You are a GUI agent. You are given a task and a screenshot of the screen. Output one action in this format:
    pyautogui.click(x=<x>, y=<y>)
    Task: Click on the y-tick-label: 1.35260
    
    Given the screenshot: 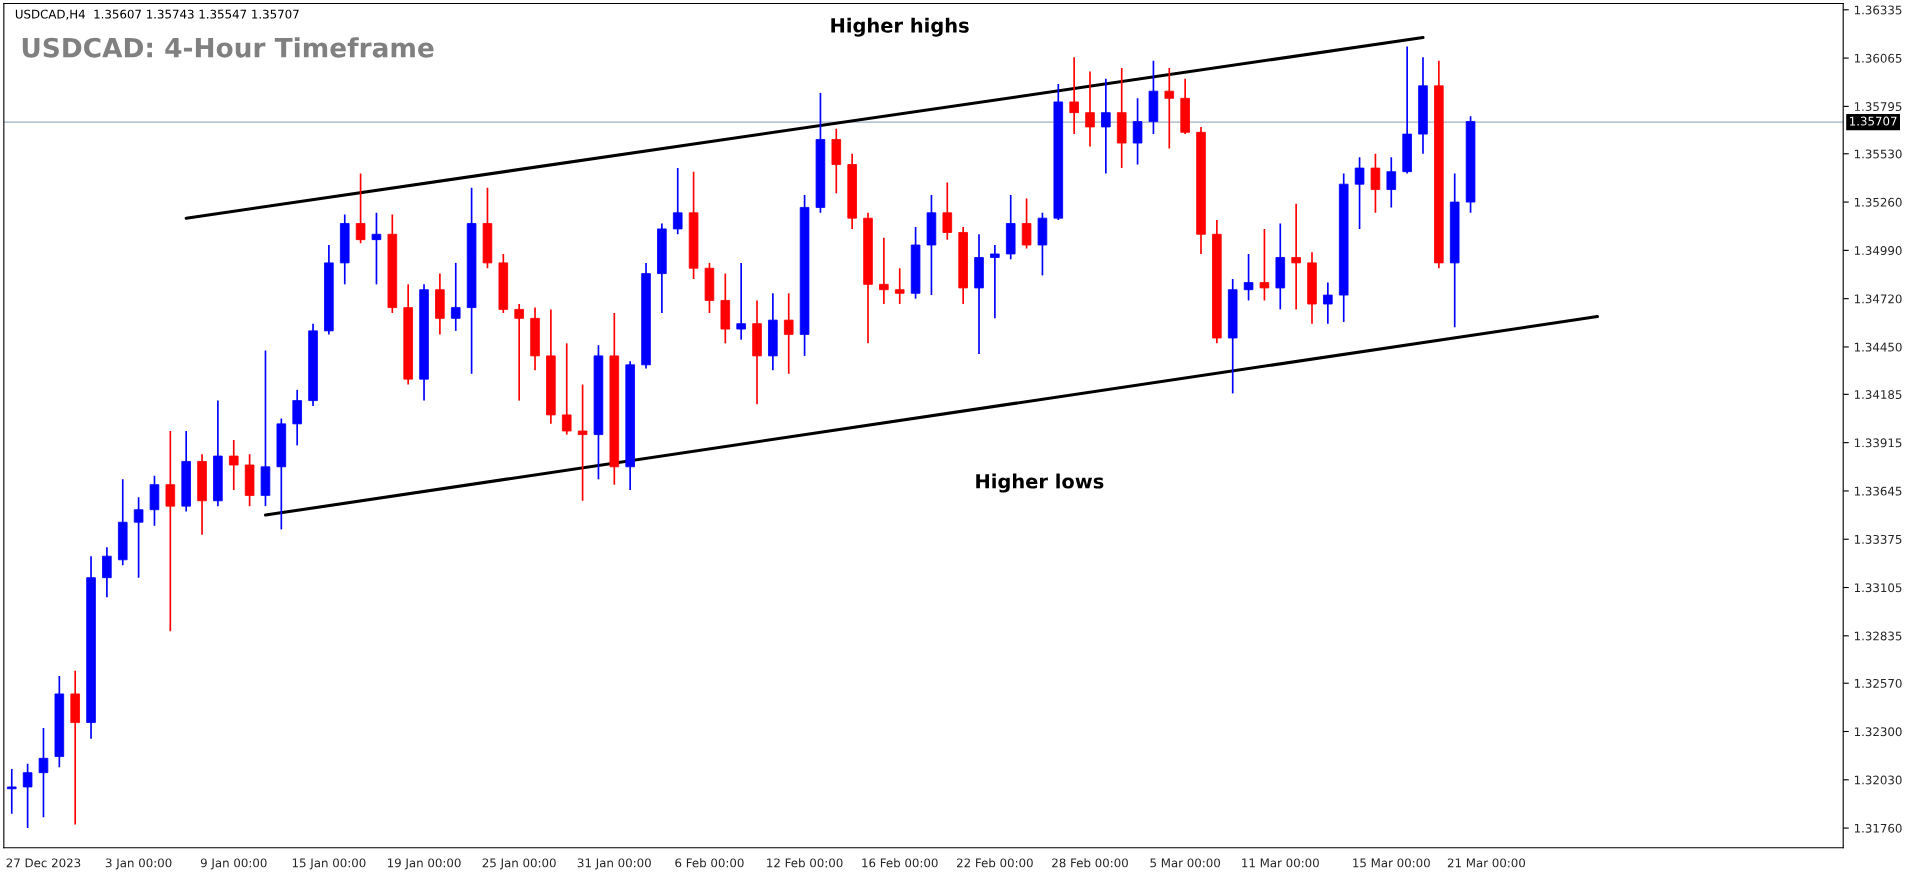 What is the action you would take?
    pyautogui.click(x=1878, y=202)
    